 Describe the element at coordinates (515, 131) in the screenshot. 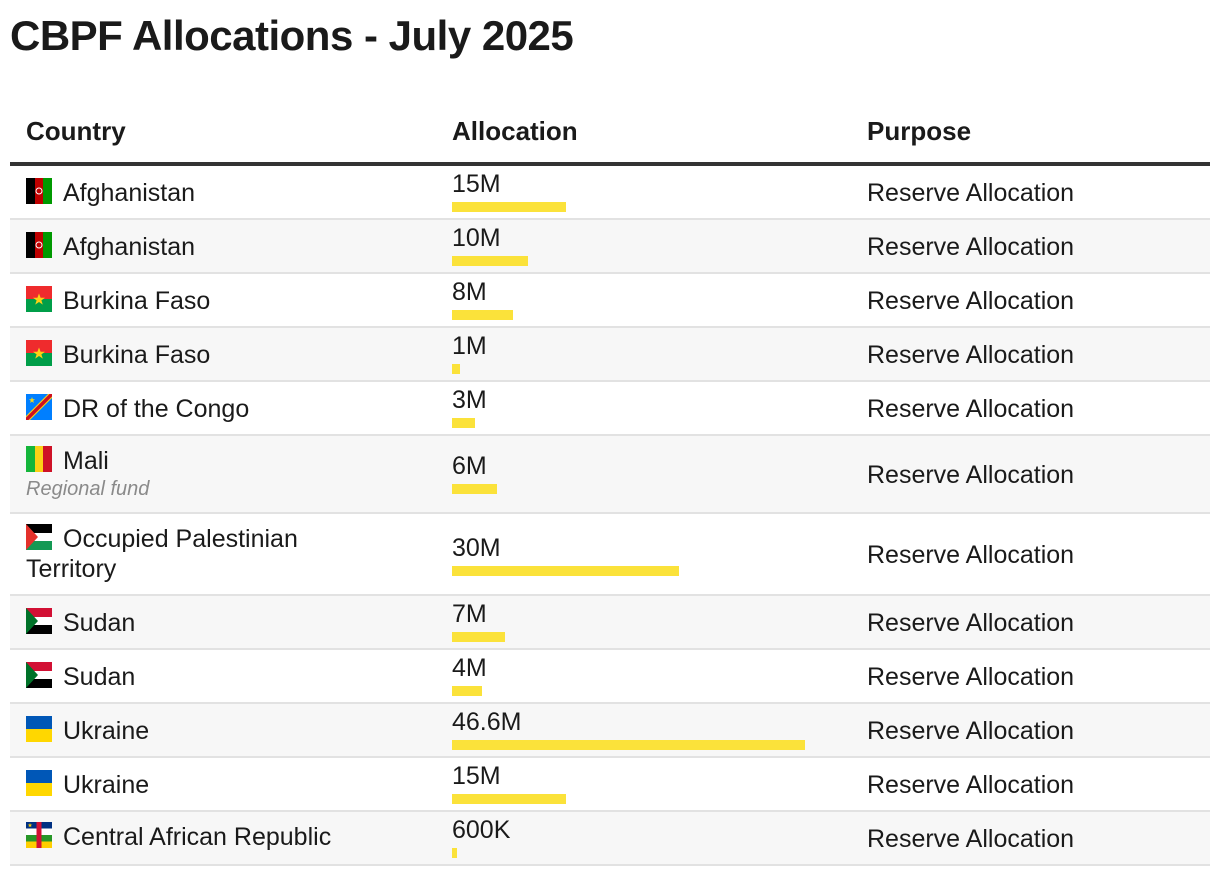

I see `header-allocation: Allocation` at that location.